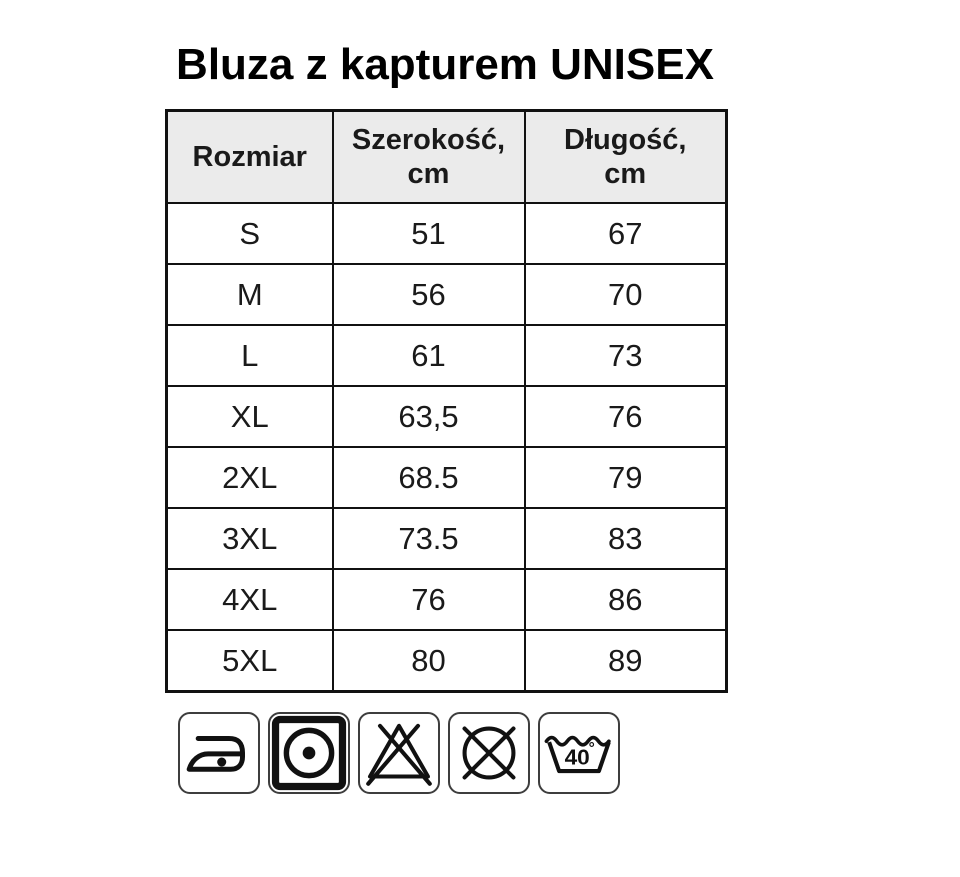  What do you see at coordinates (625, 661) in the screenshot?
I see `length-cell: 89` at bounding box center [625, 661].